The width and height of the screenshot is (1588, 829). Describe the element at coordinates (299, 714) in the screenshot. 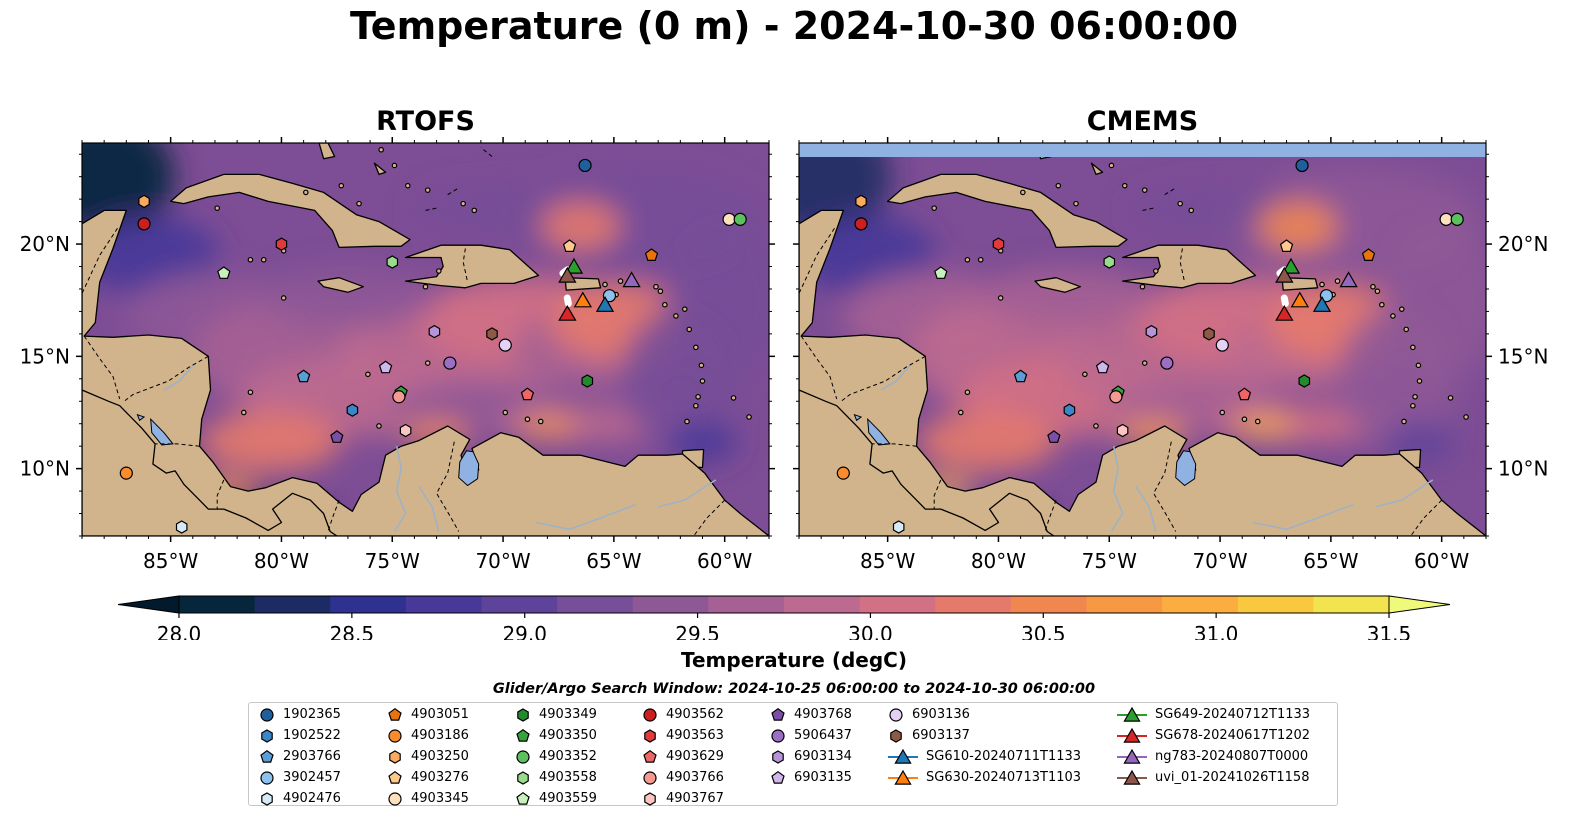

I see `legend-entry: 1902365` at that location.